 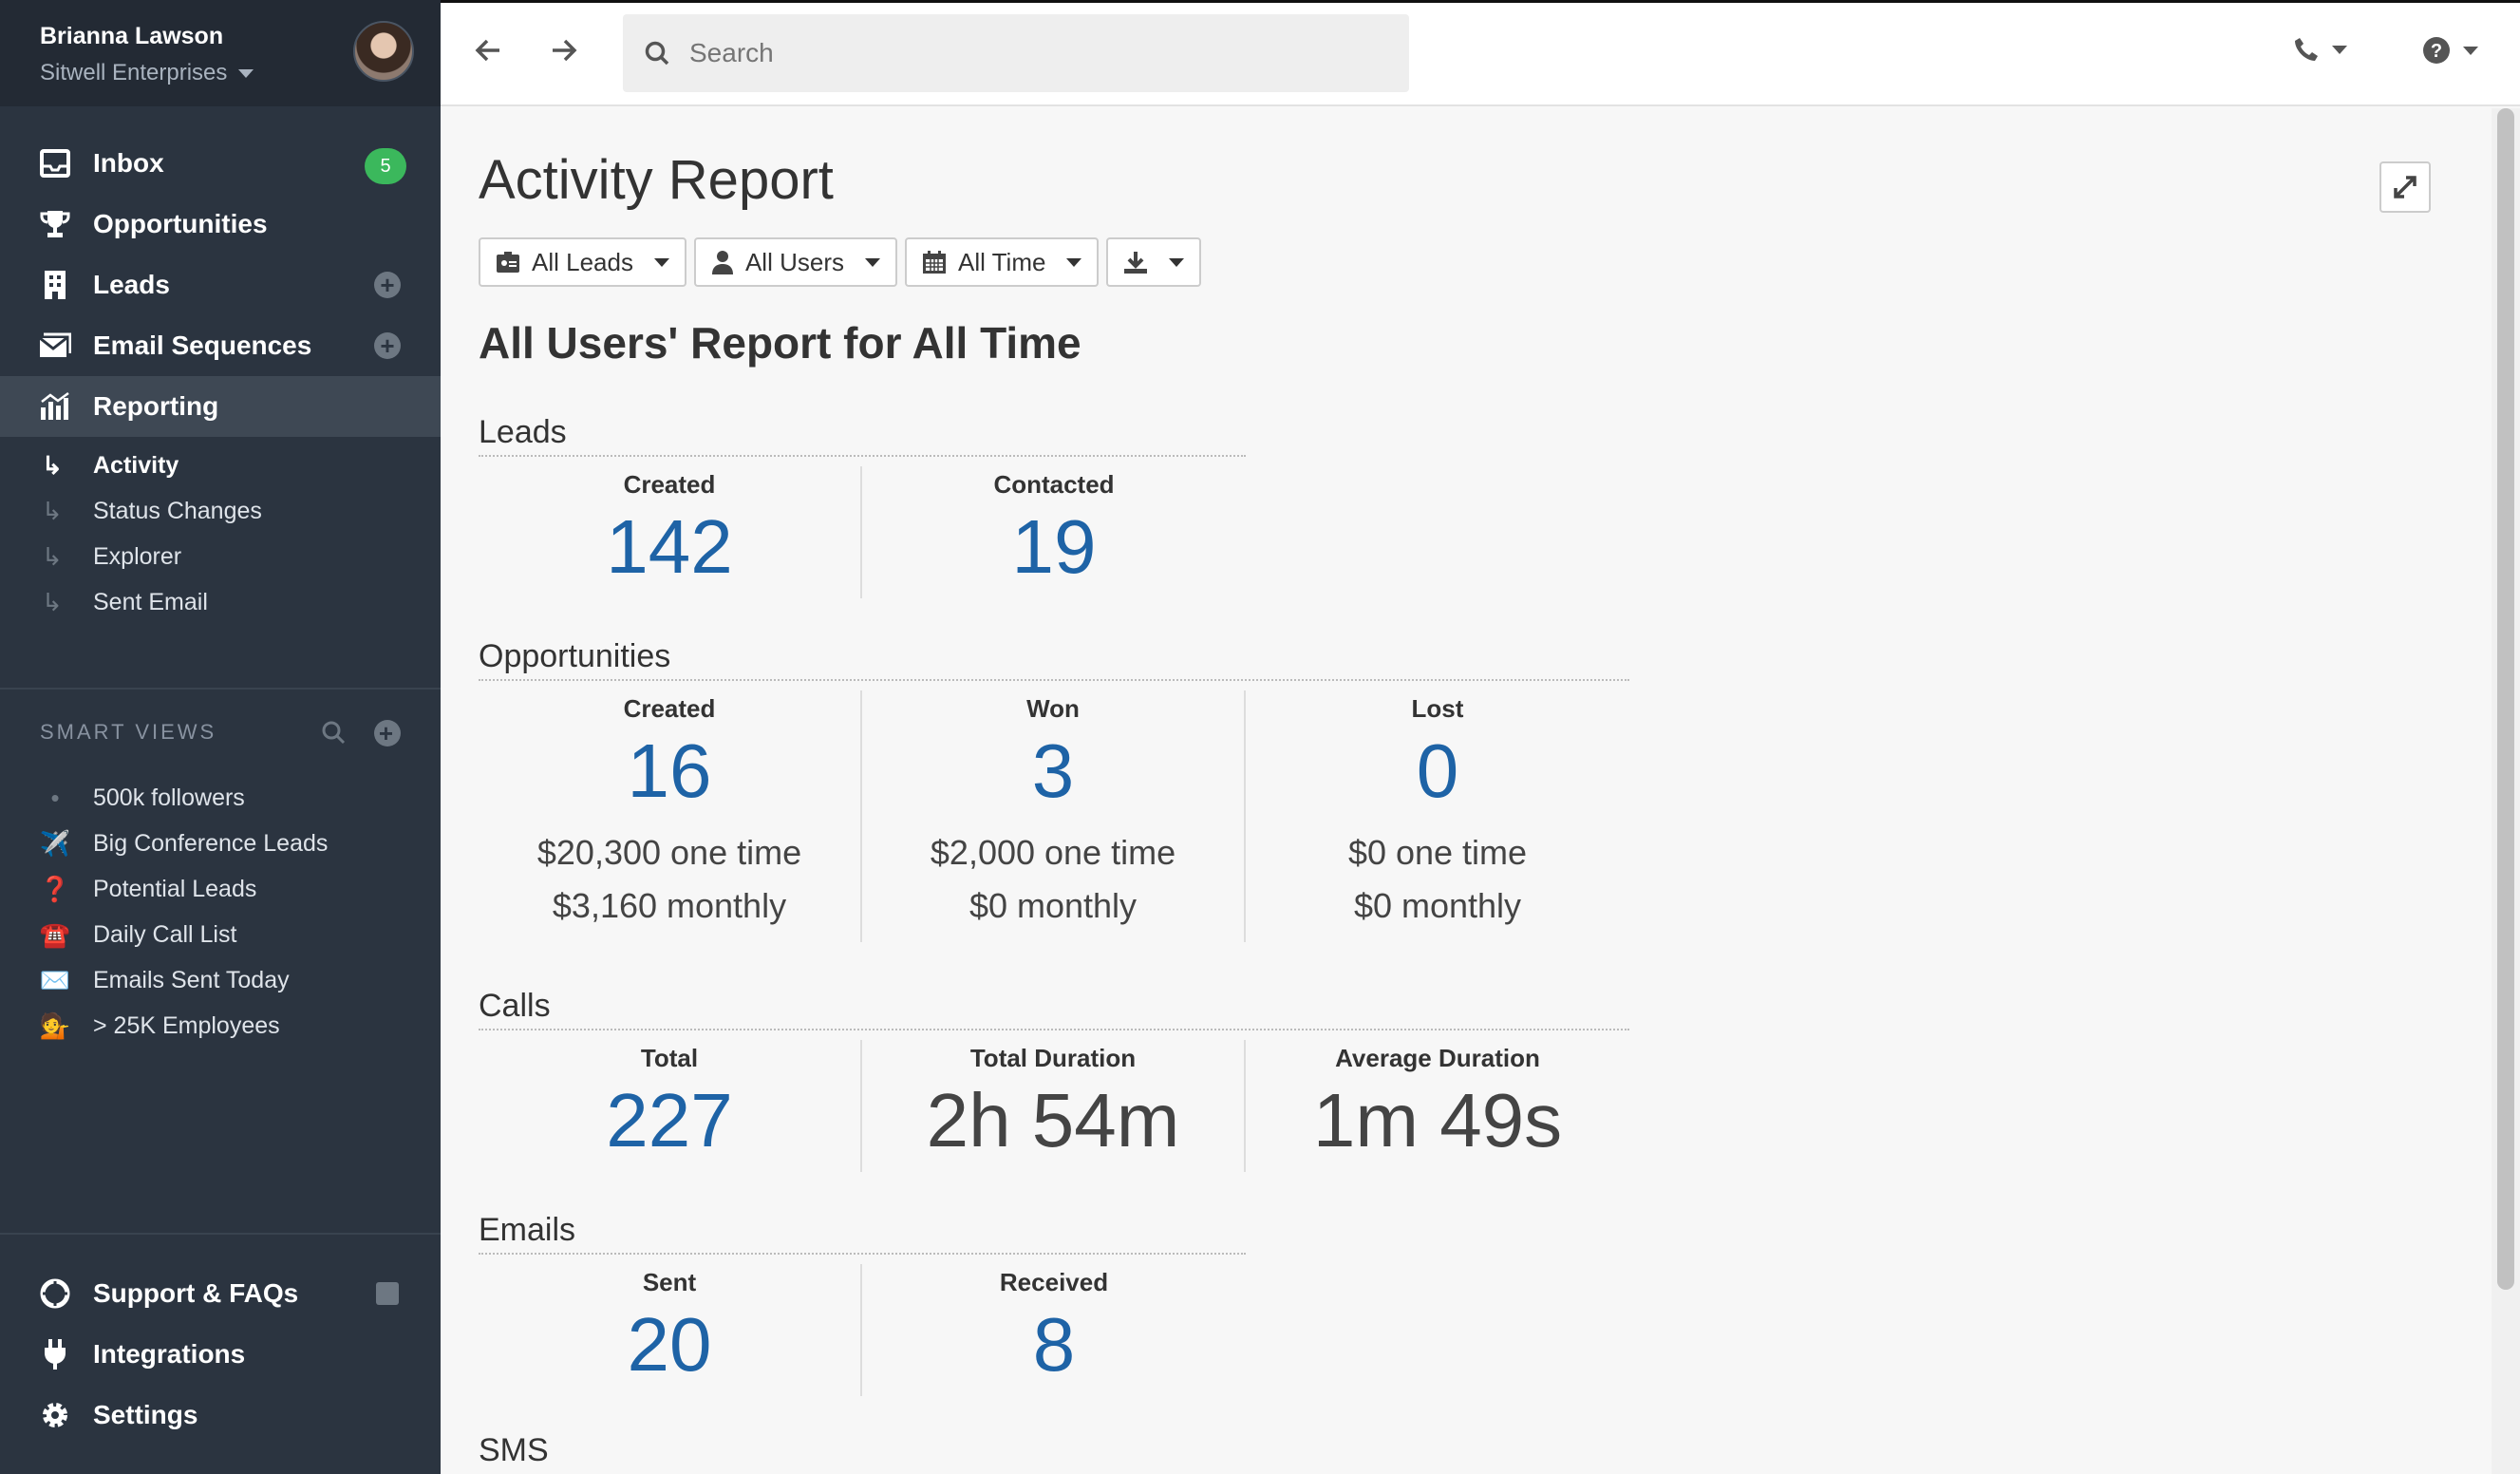 I want to click on smart-view-item: ✈️ Big Conference Leads, so click(x=220, y=844).